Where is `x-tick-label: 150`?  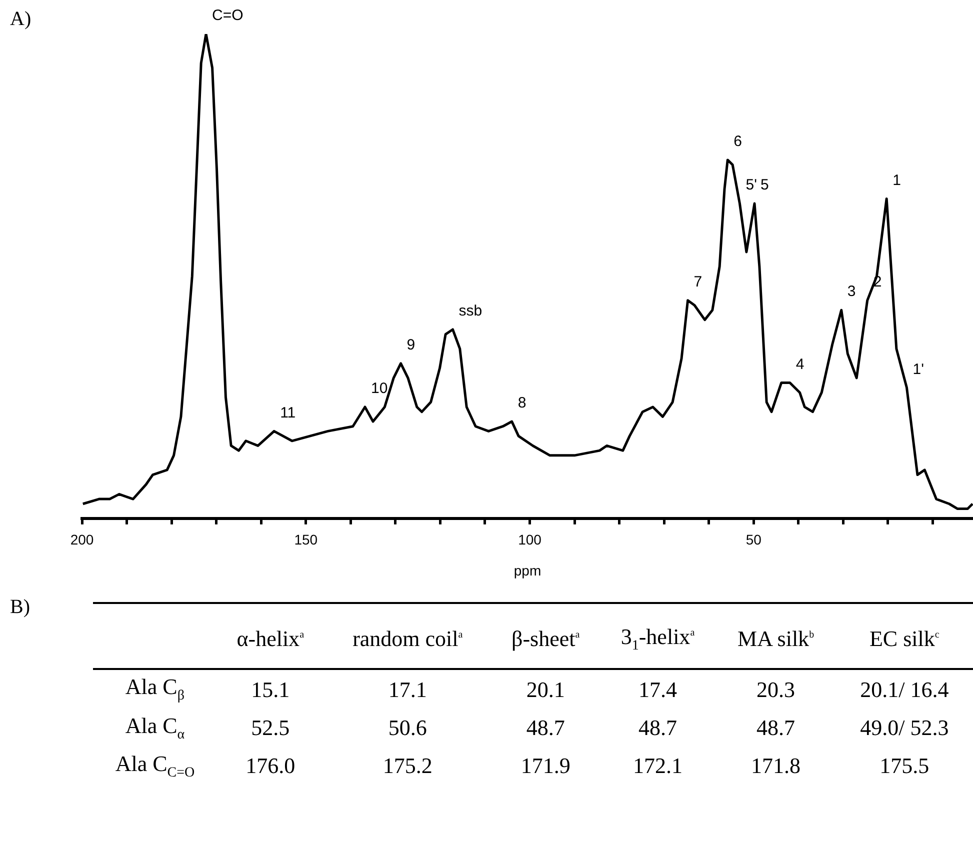 x-tick-label: 150 is located at coordinates (306, 540).